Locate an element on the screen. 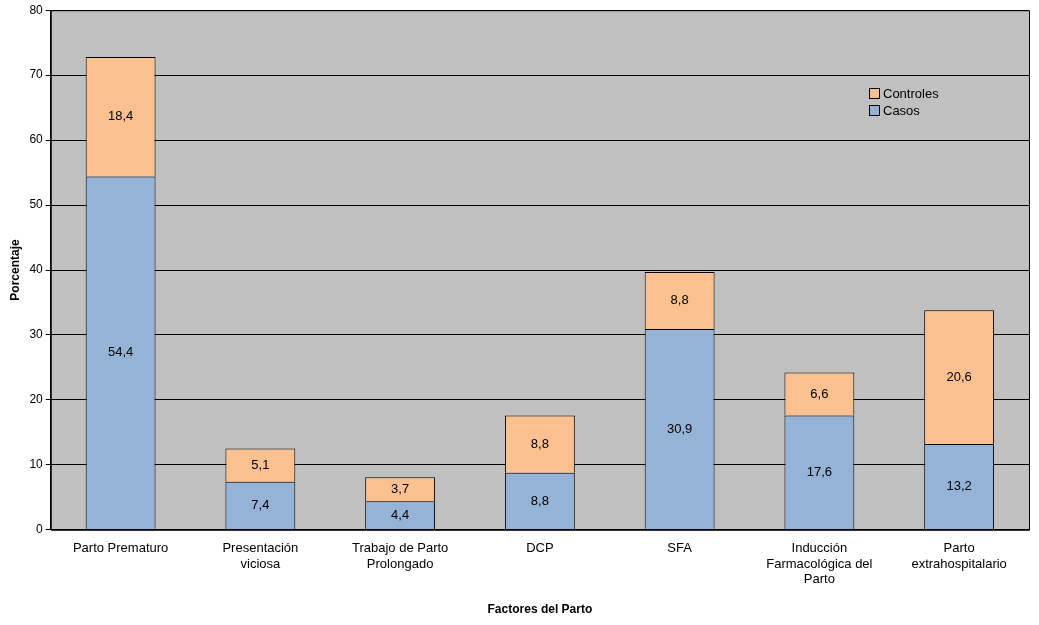 The image size is (1039, 625). data-label: 54,4 is located at coordinates (120, 352).